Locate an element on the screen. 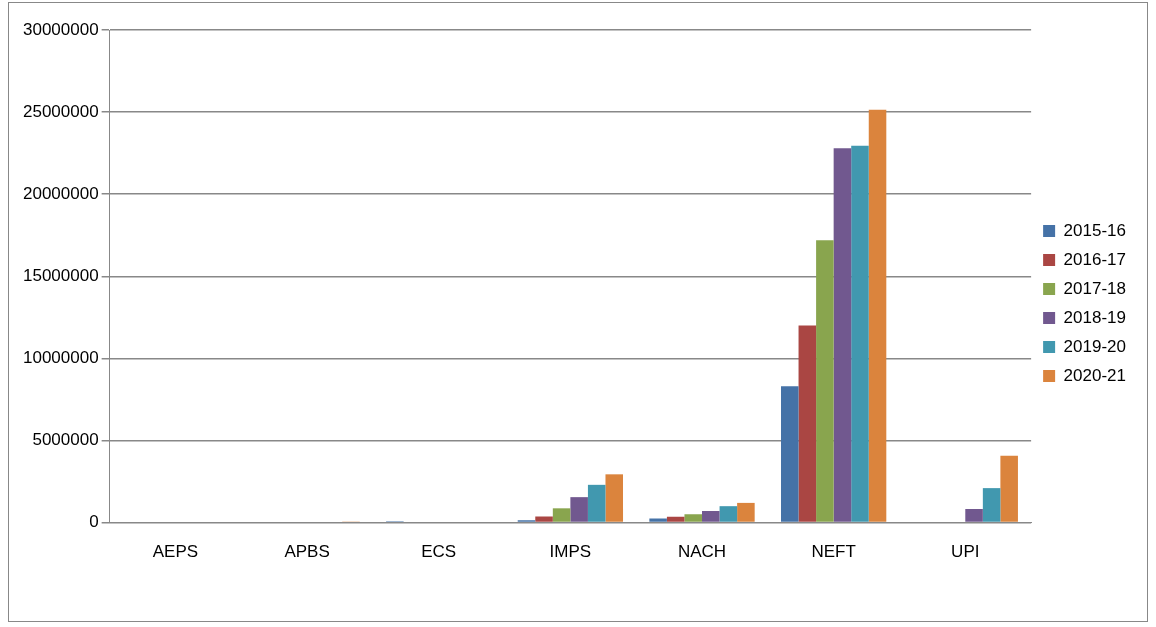 This screenshot has width=1156, height=627. x-tick-label: NACH is located at coordinates (702, 552).